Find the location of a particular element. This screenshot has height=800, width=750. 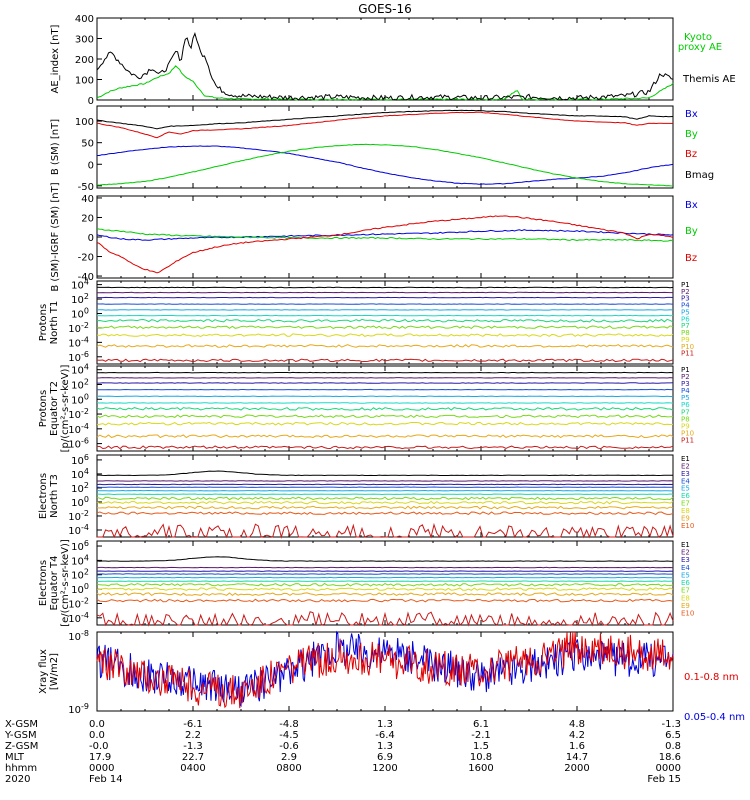

legend-short-channel: 0.05-0.4 nm is located at coordinates (714, 717).